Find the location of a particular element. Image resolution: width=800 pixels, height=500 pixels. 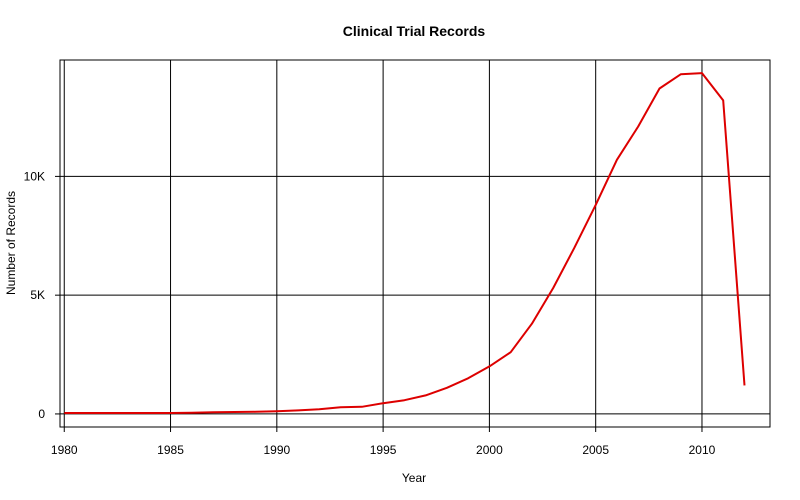

y-tick-labels: 0 5K 10K is located at coordinates (42, 295).